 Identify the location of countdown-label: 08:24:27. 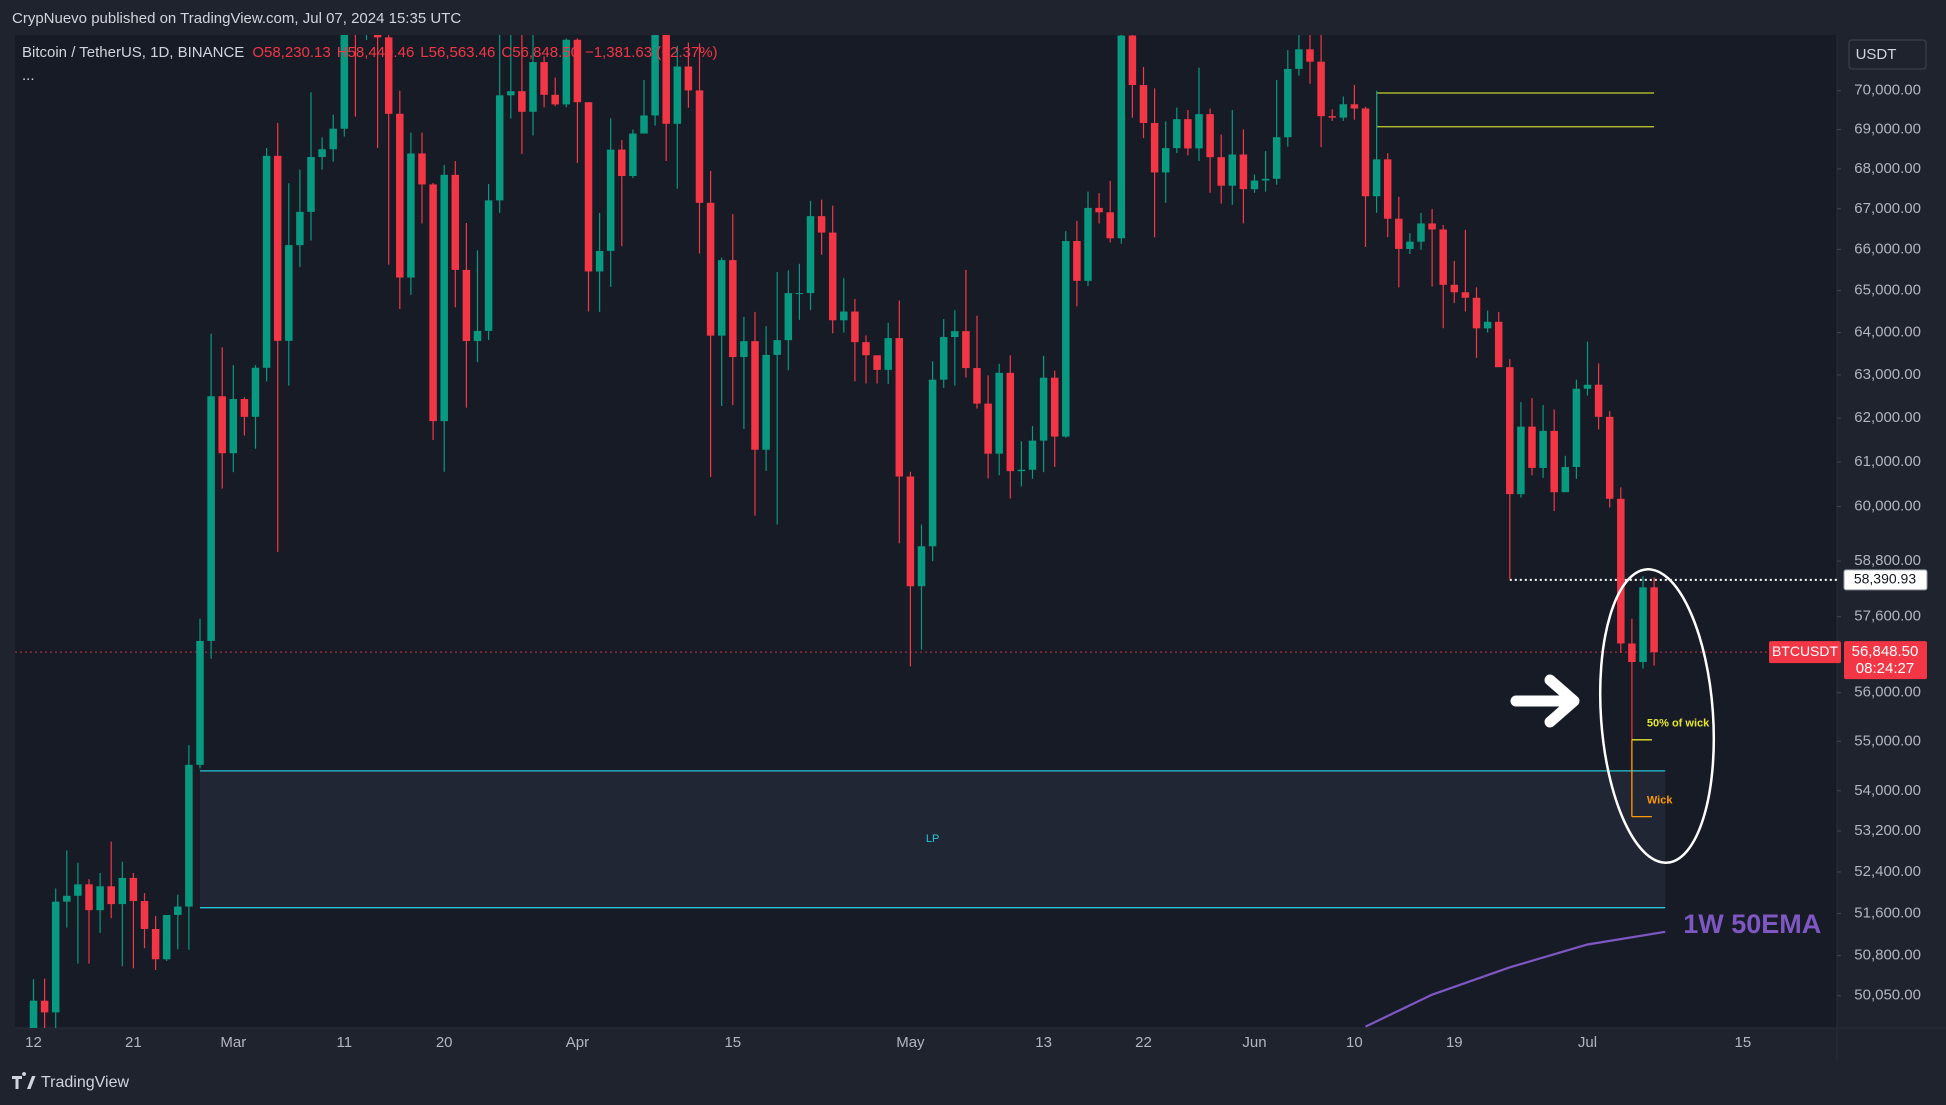
(1885, 668).